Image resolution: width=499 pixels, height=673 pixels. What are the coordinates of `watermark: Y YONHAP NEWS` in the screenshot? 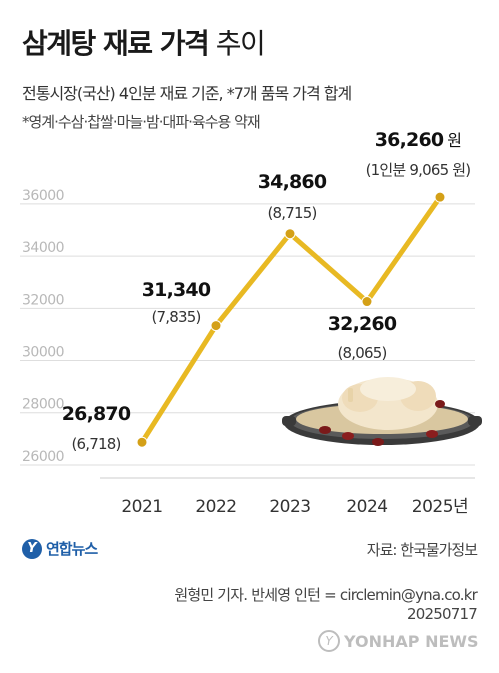 It's located at (398, 641).